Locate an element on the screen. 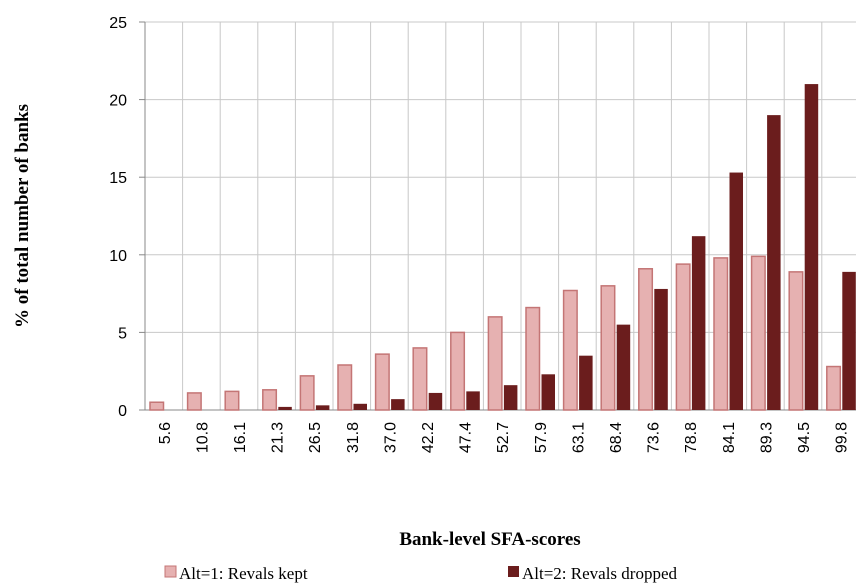 The image size is (856, 585). x-tick-label: 57.9 is located at coordinates (541, 437).